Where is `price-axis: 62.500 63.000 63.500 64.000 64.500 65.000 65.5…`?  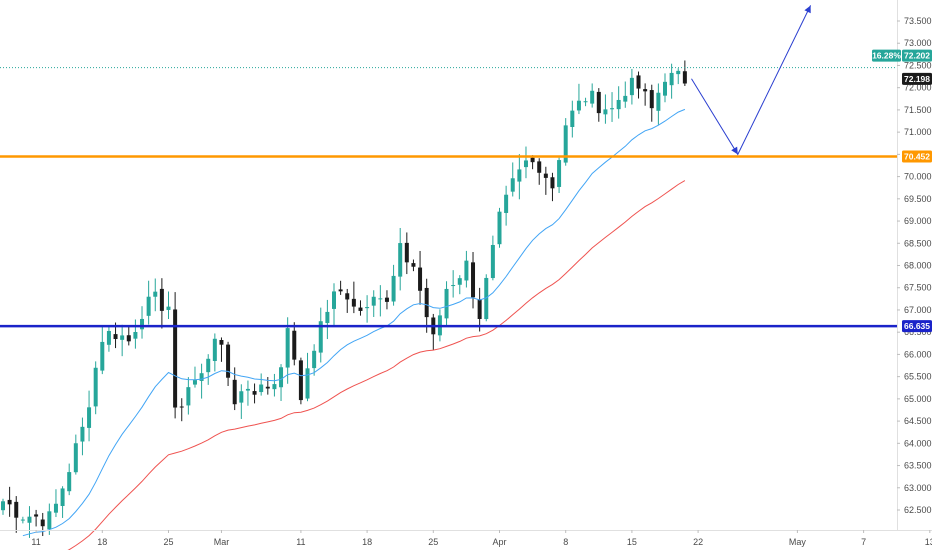 price-axis: 62.500 63.000 63.500 64.000 64.500 65.000 65.5… is located at coordinates (914, 265).